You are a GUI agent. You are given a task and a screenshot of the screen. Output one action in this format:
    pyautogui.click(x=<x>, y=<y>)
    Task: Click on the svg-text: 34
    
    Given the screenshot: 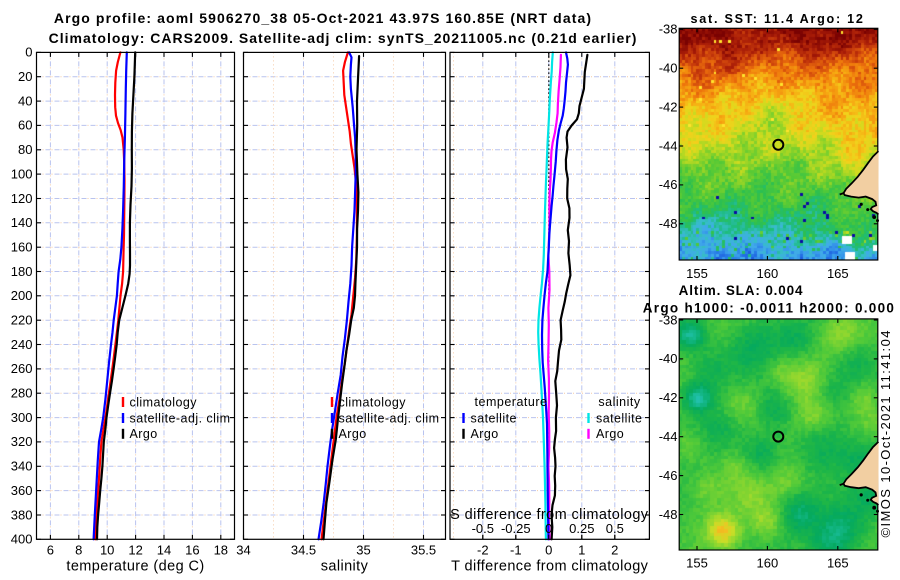 What is the action you would take?
    pyautogui.click(x=243, y=550)
    